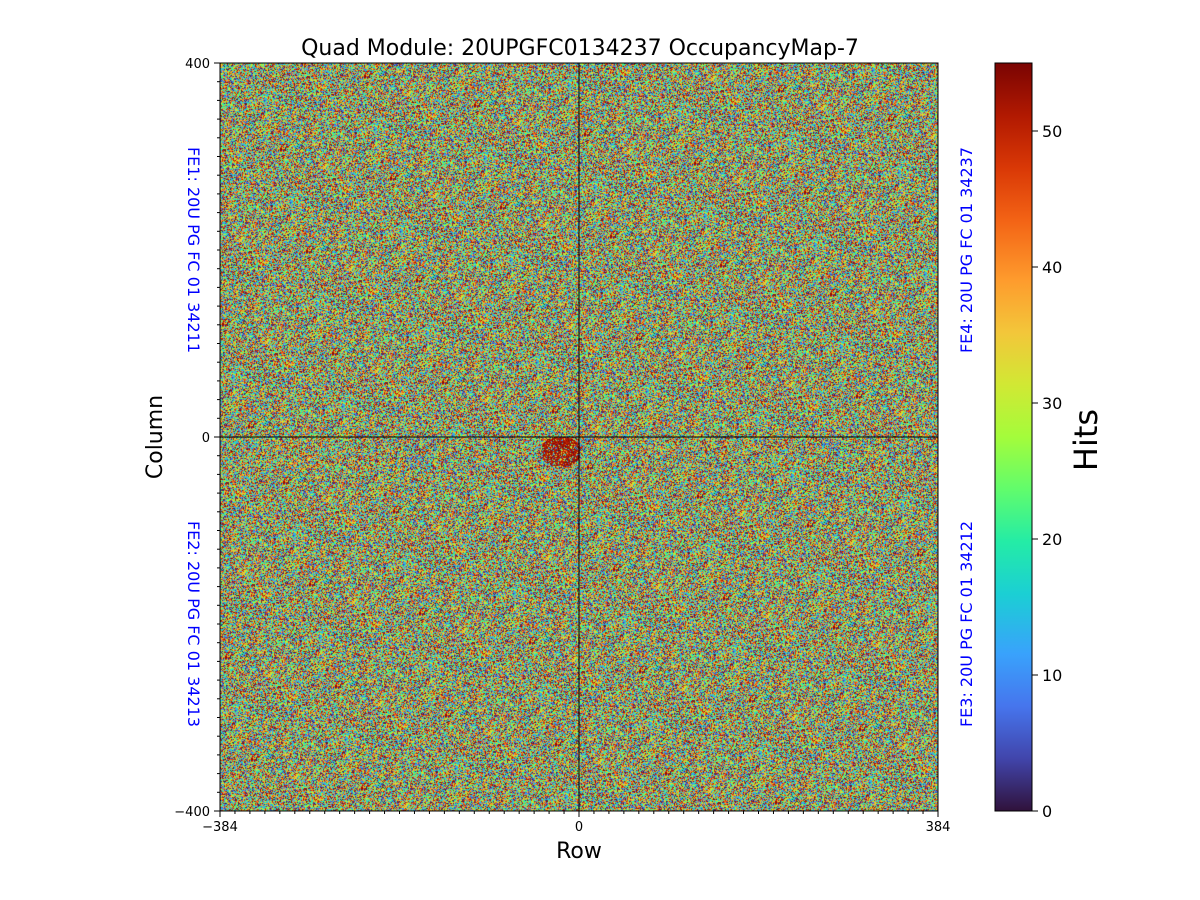 Image resolution: width=1200 pixels, height=900 pixels. Describe the element at coordinates (1047, 811) in the screenshot. I see `colorbar-tick-label: 0` at that location.